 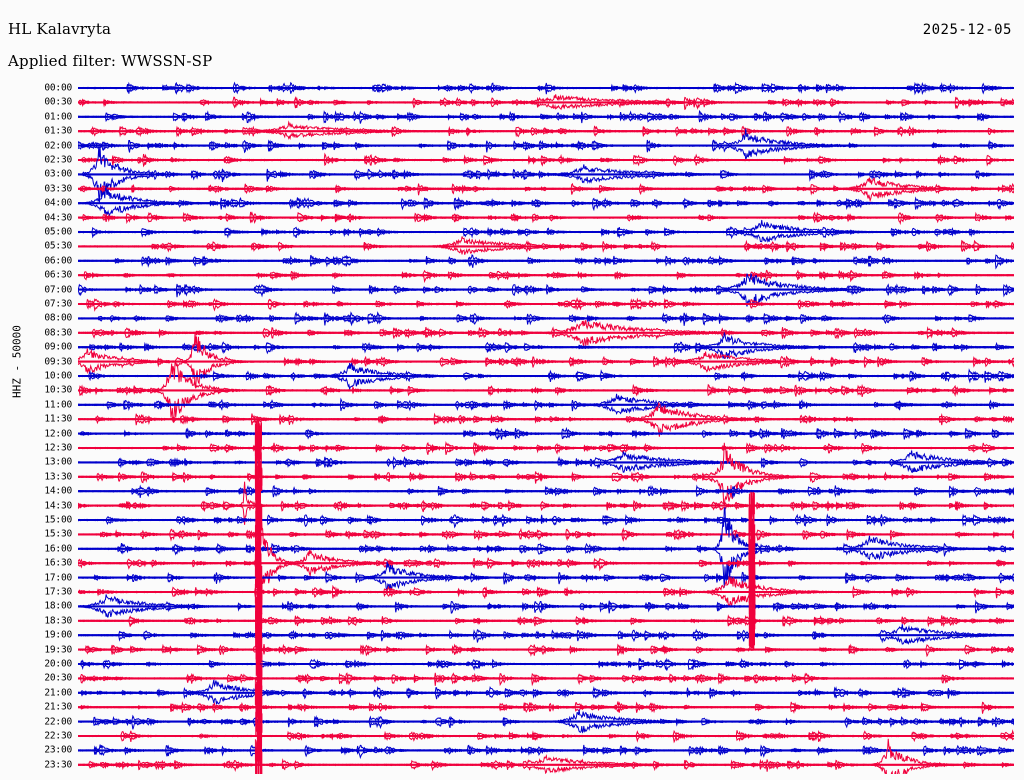 I want to click on time-label: 22:00, so click(x=58, y=722).